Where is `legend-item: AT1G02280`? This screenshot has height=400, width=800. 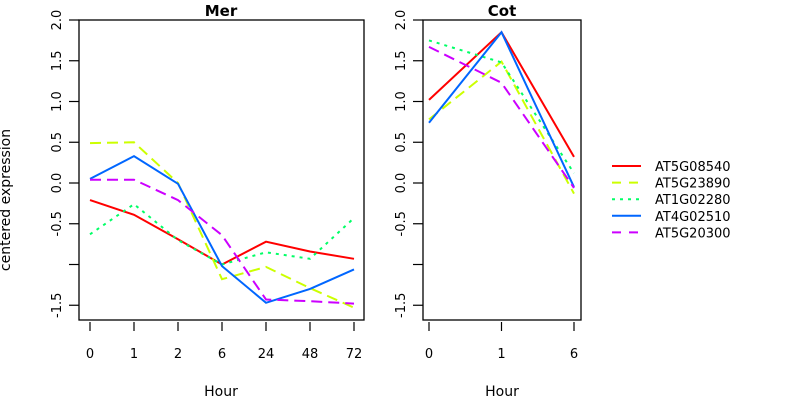
legend-item: AT1G02280 is located at coordinates (671, 200).